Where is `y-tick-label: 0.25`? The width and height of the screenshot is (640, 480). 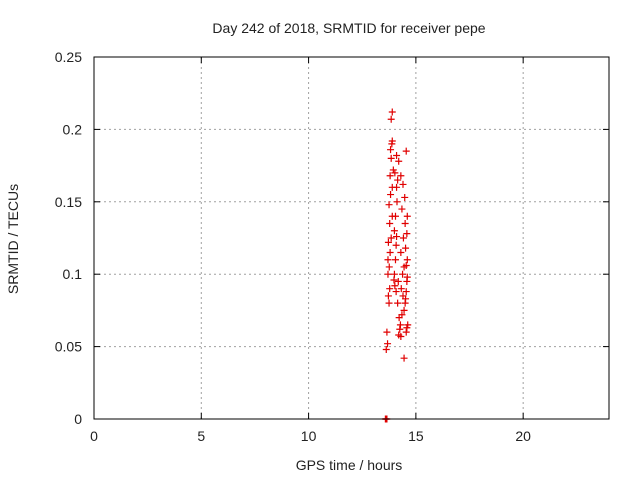
y-tick-label: 0.25 is located at coordinates (68, 57).